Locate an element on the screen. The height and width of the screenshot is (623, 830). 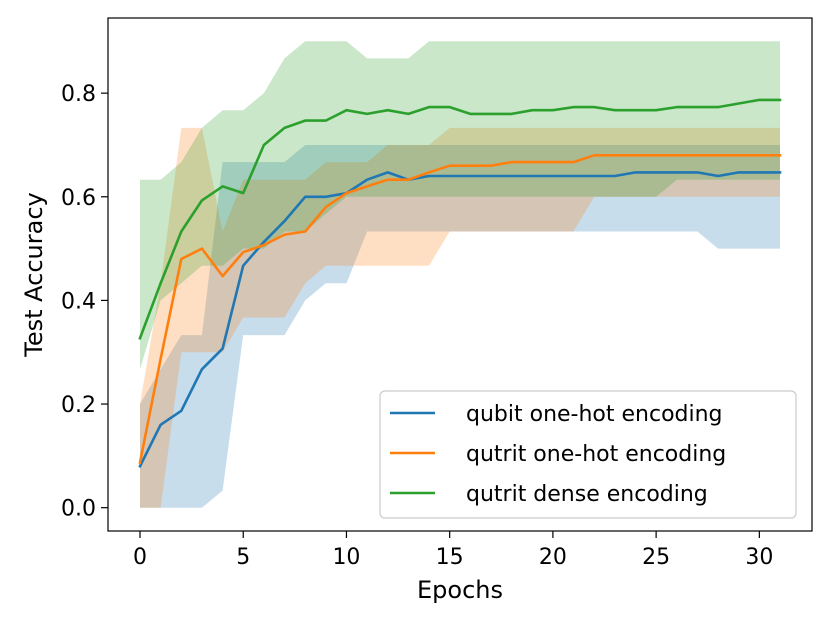
x-tick-label: 15 is located at coordinates (450, 557).